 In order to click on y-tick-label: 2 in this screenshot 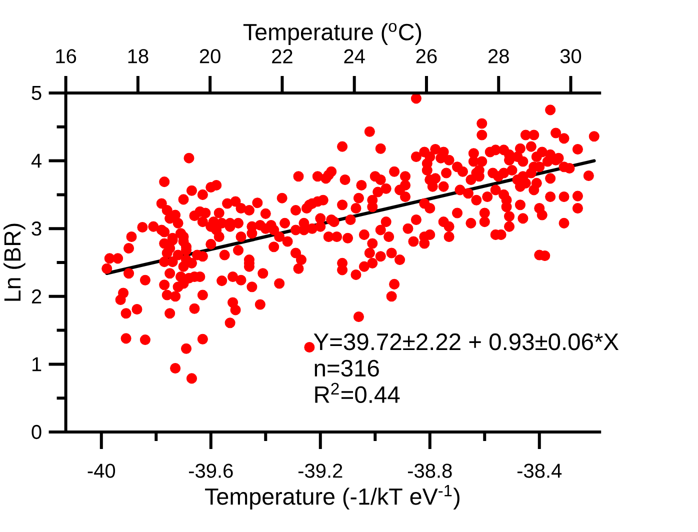, I will do `click(37, 296)`.